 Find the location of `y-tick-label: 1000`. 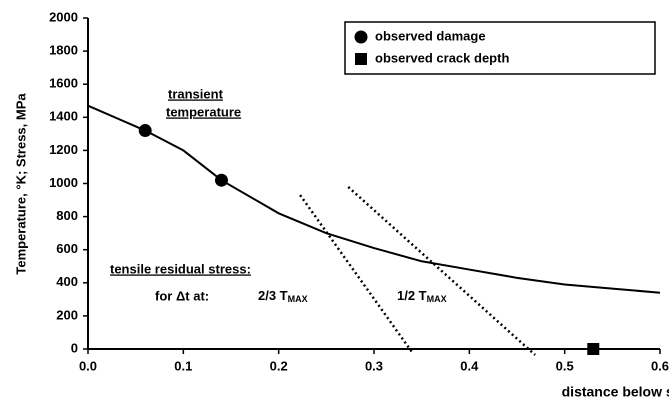

y-tick-label: 1000 is located at coordinates (63, 182).